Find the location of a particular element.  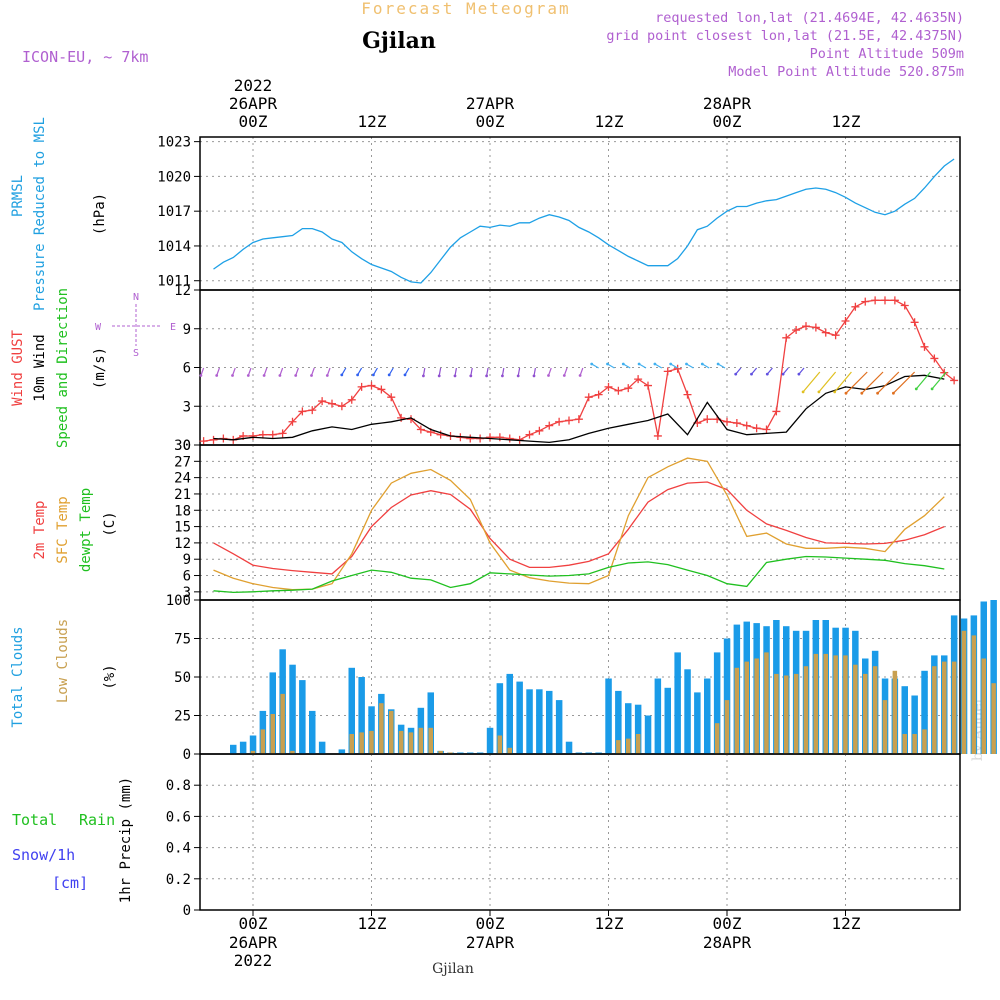

compass-w: W is located at coordinates (98, 327).